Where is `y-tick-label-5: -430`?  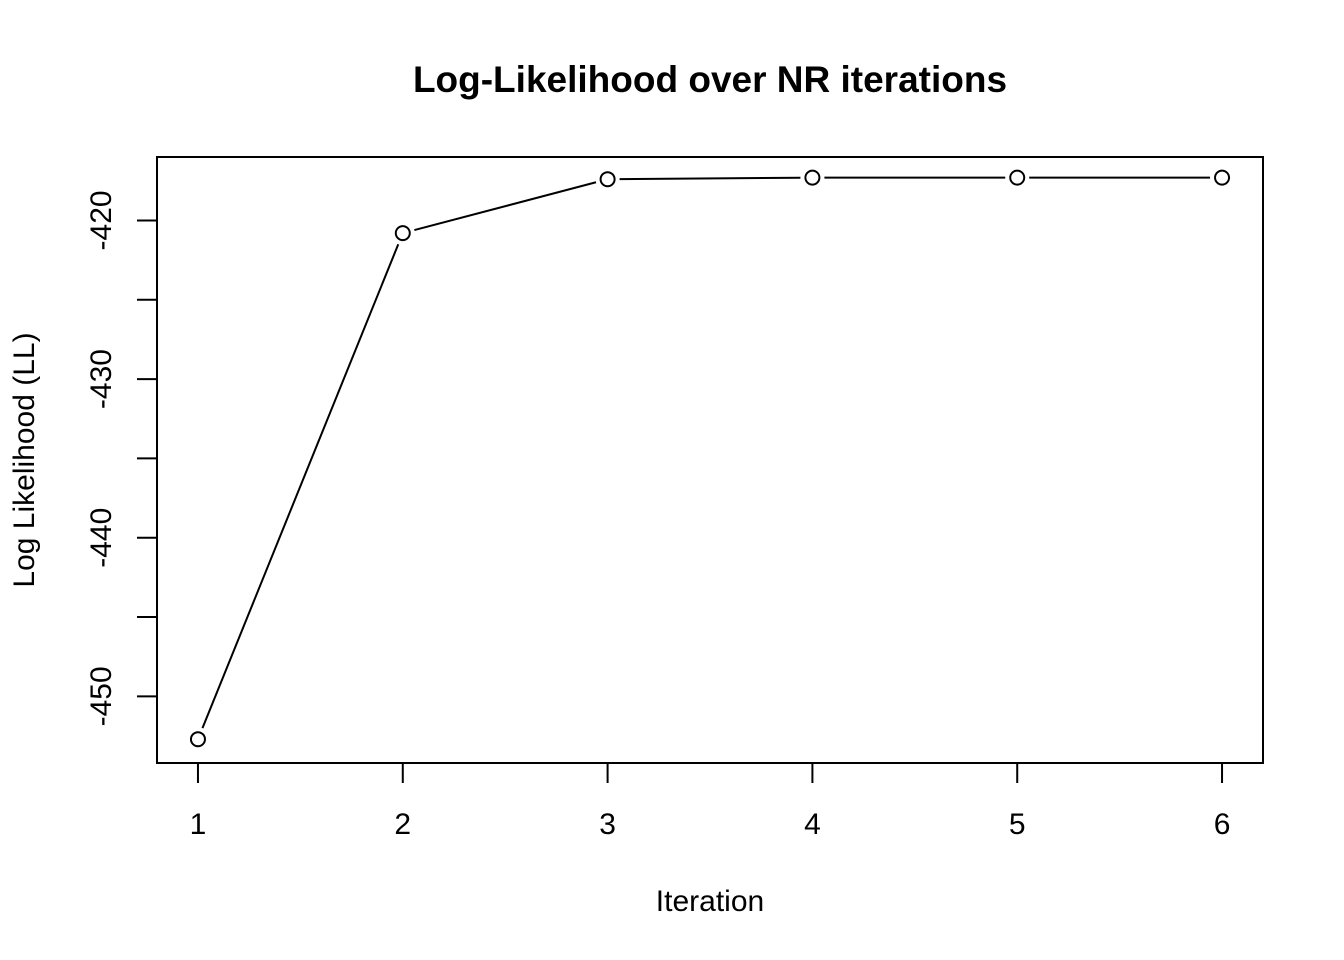
y-tick-label-5: -430 is located at coordinates (101, 379).